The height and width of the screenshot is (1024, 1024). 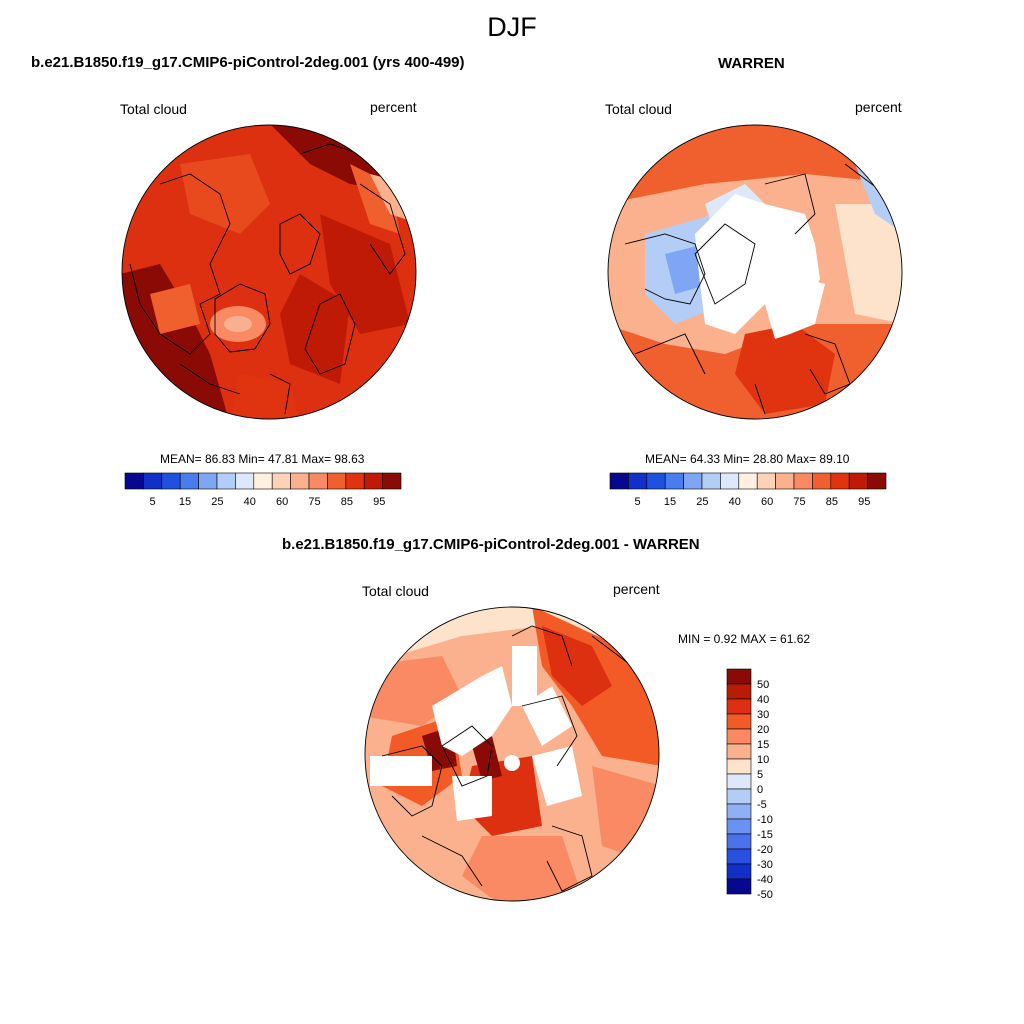 What do you see at coordinates (512, 27) in the screenshot?
I see `page-title: DJF` at bounding box center [512, 27].